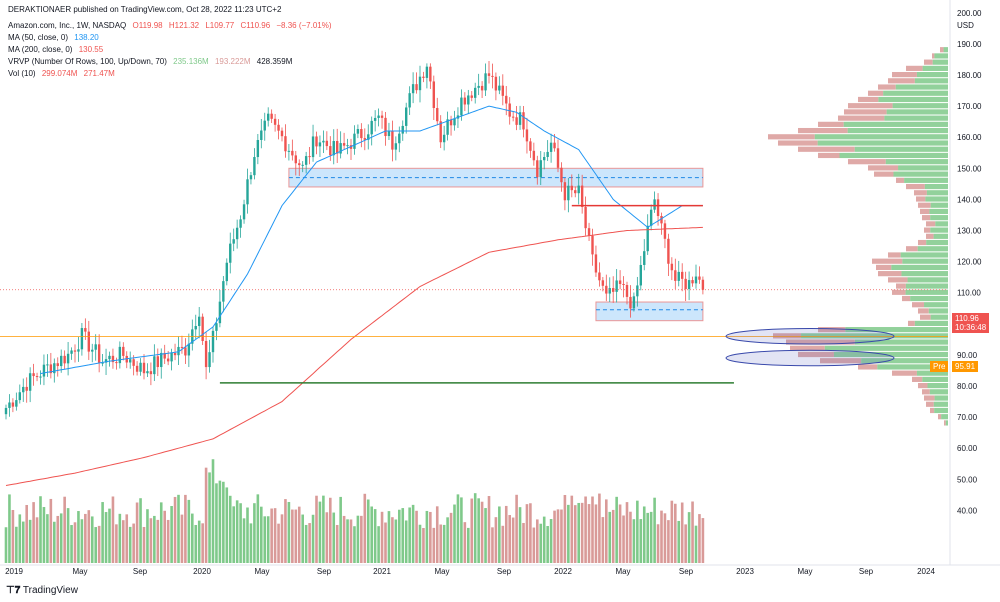  I want to click on ma50-label: MA (50, close, 0), so click(38, 37).